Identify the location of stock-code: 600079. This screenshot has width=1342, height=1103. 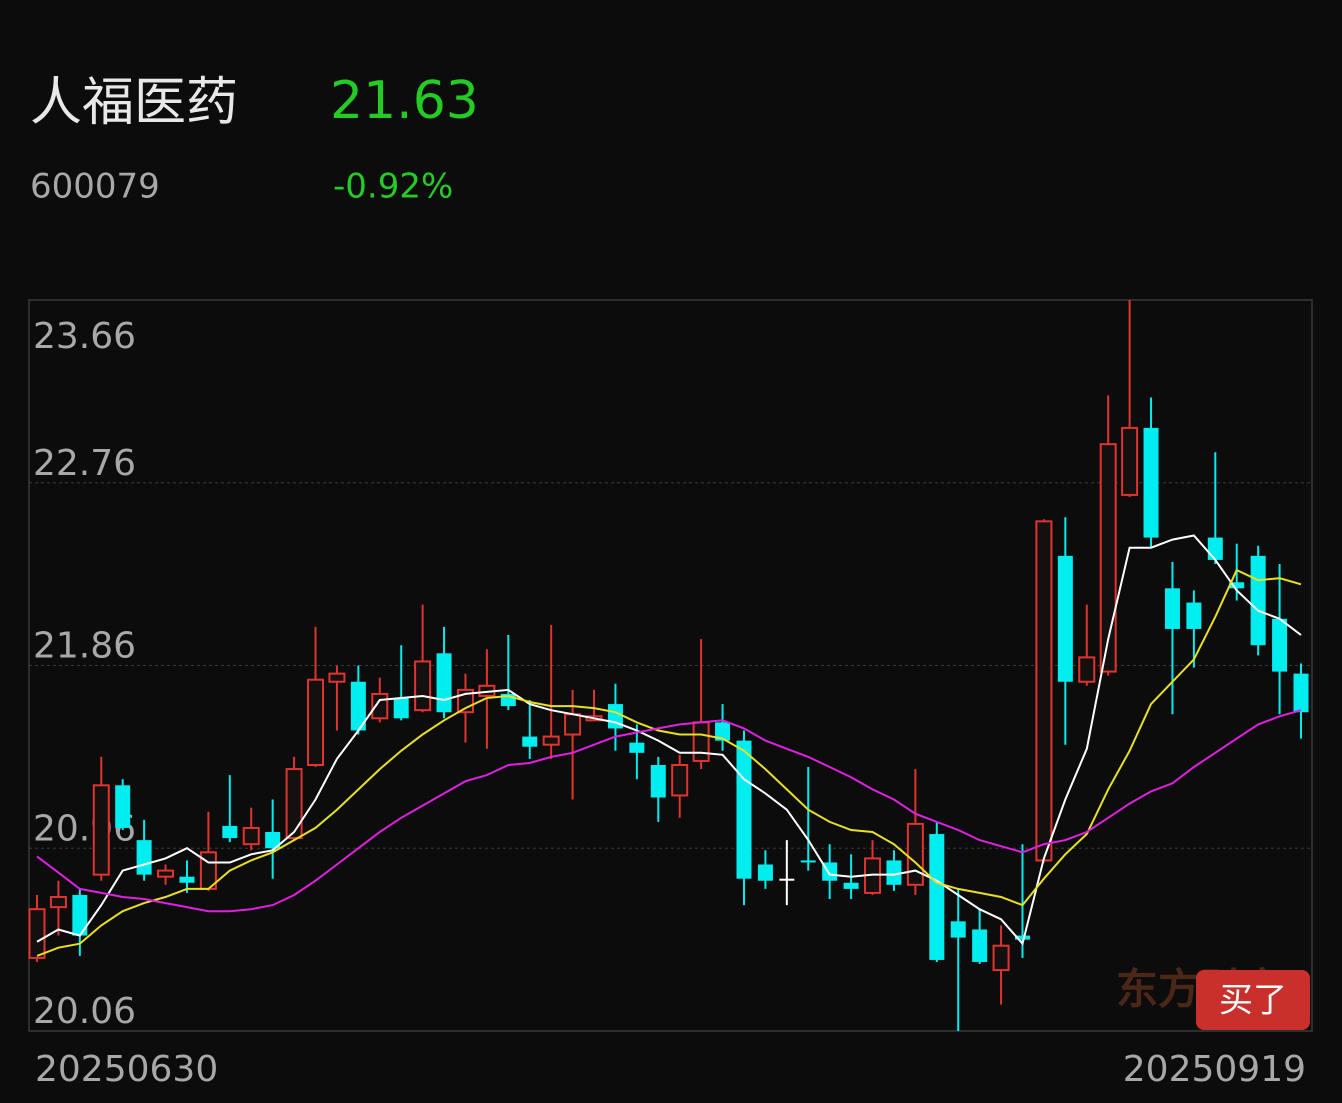
(95, 187).